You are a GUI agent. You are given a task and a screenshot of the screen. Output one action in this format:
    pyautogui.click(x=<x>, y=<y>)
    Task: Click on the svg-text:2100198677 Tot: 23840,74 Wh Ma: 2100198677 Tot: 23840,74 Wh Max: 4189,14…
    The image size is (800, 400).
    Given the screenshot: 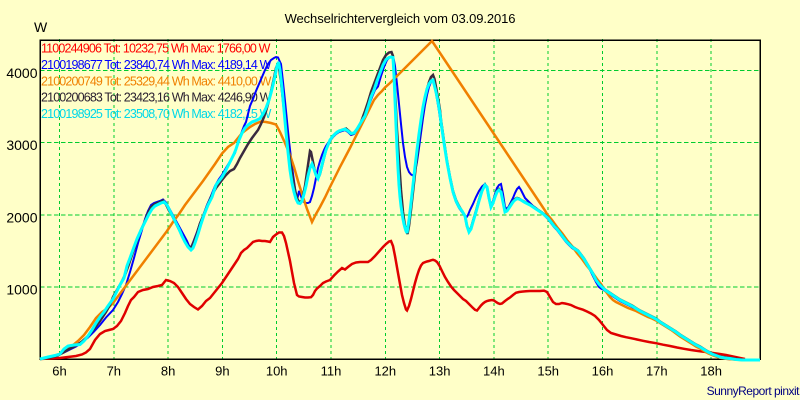 What is the action you would take?
    pyautogui.click(x=156, y=65)
    